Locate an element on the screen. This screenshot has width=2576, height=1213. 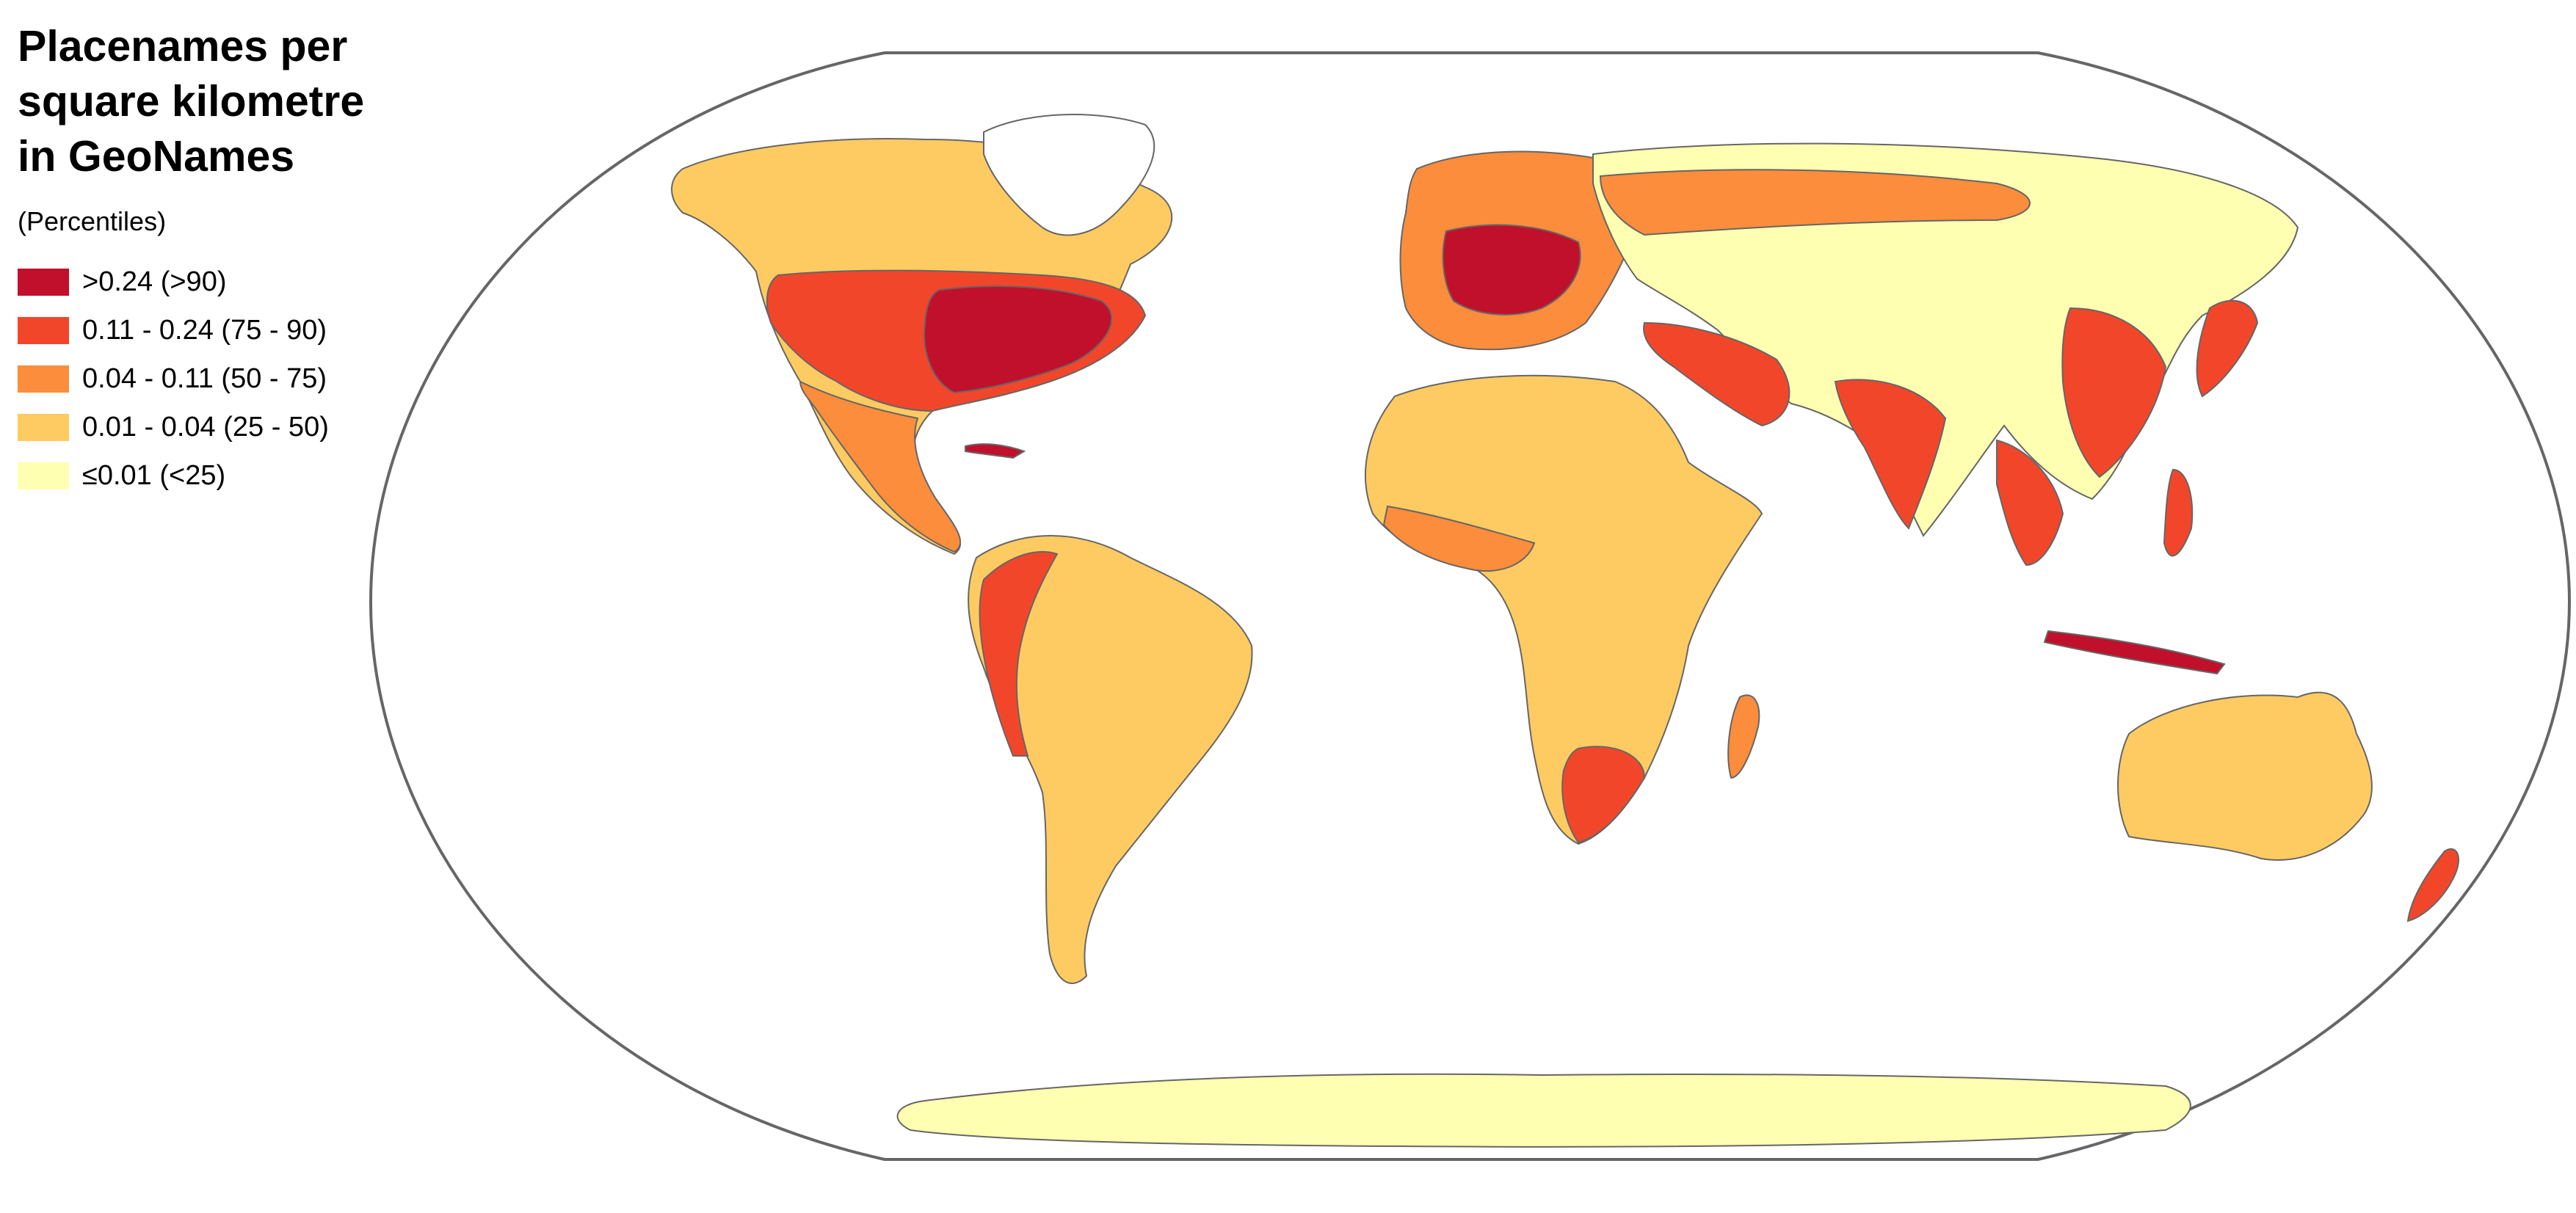
title-line-2: square kilometre is located at coordinates (192, 101).